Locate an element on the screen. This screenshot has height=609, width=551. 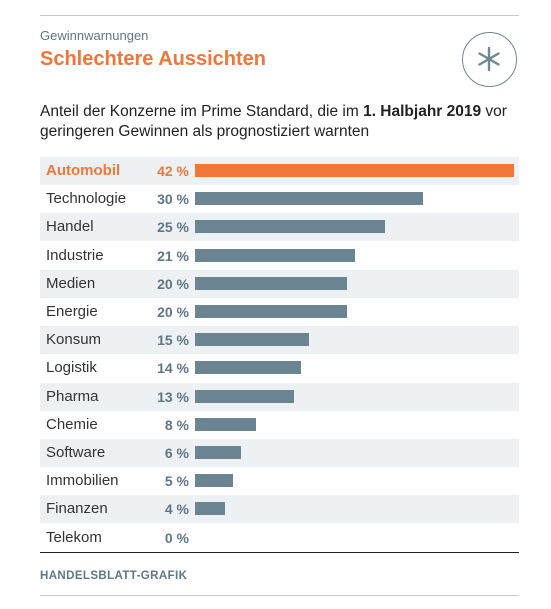
category-label: Automobil is located at coordinates (83, 170).